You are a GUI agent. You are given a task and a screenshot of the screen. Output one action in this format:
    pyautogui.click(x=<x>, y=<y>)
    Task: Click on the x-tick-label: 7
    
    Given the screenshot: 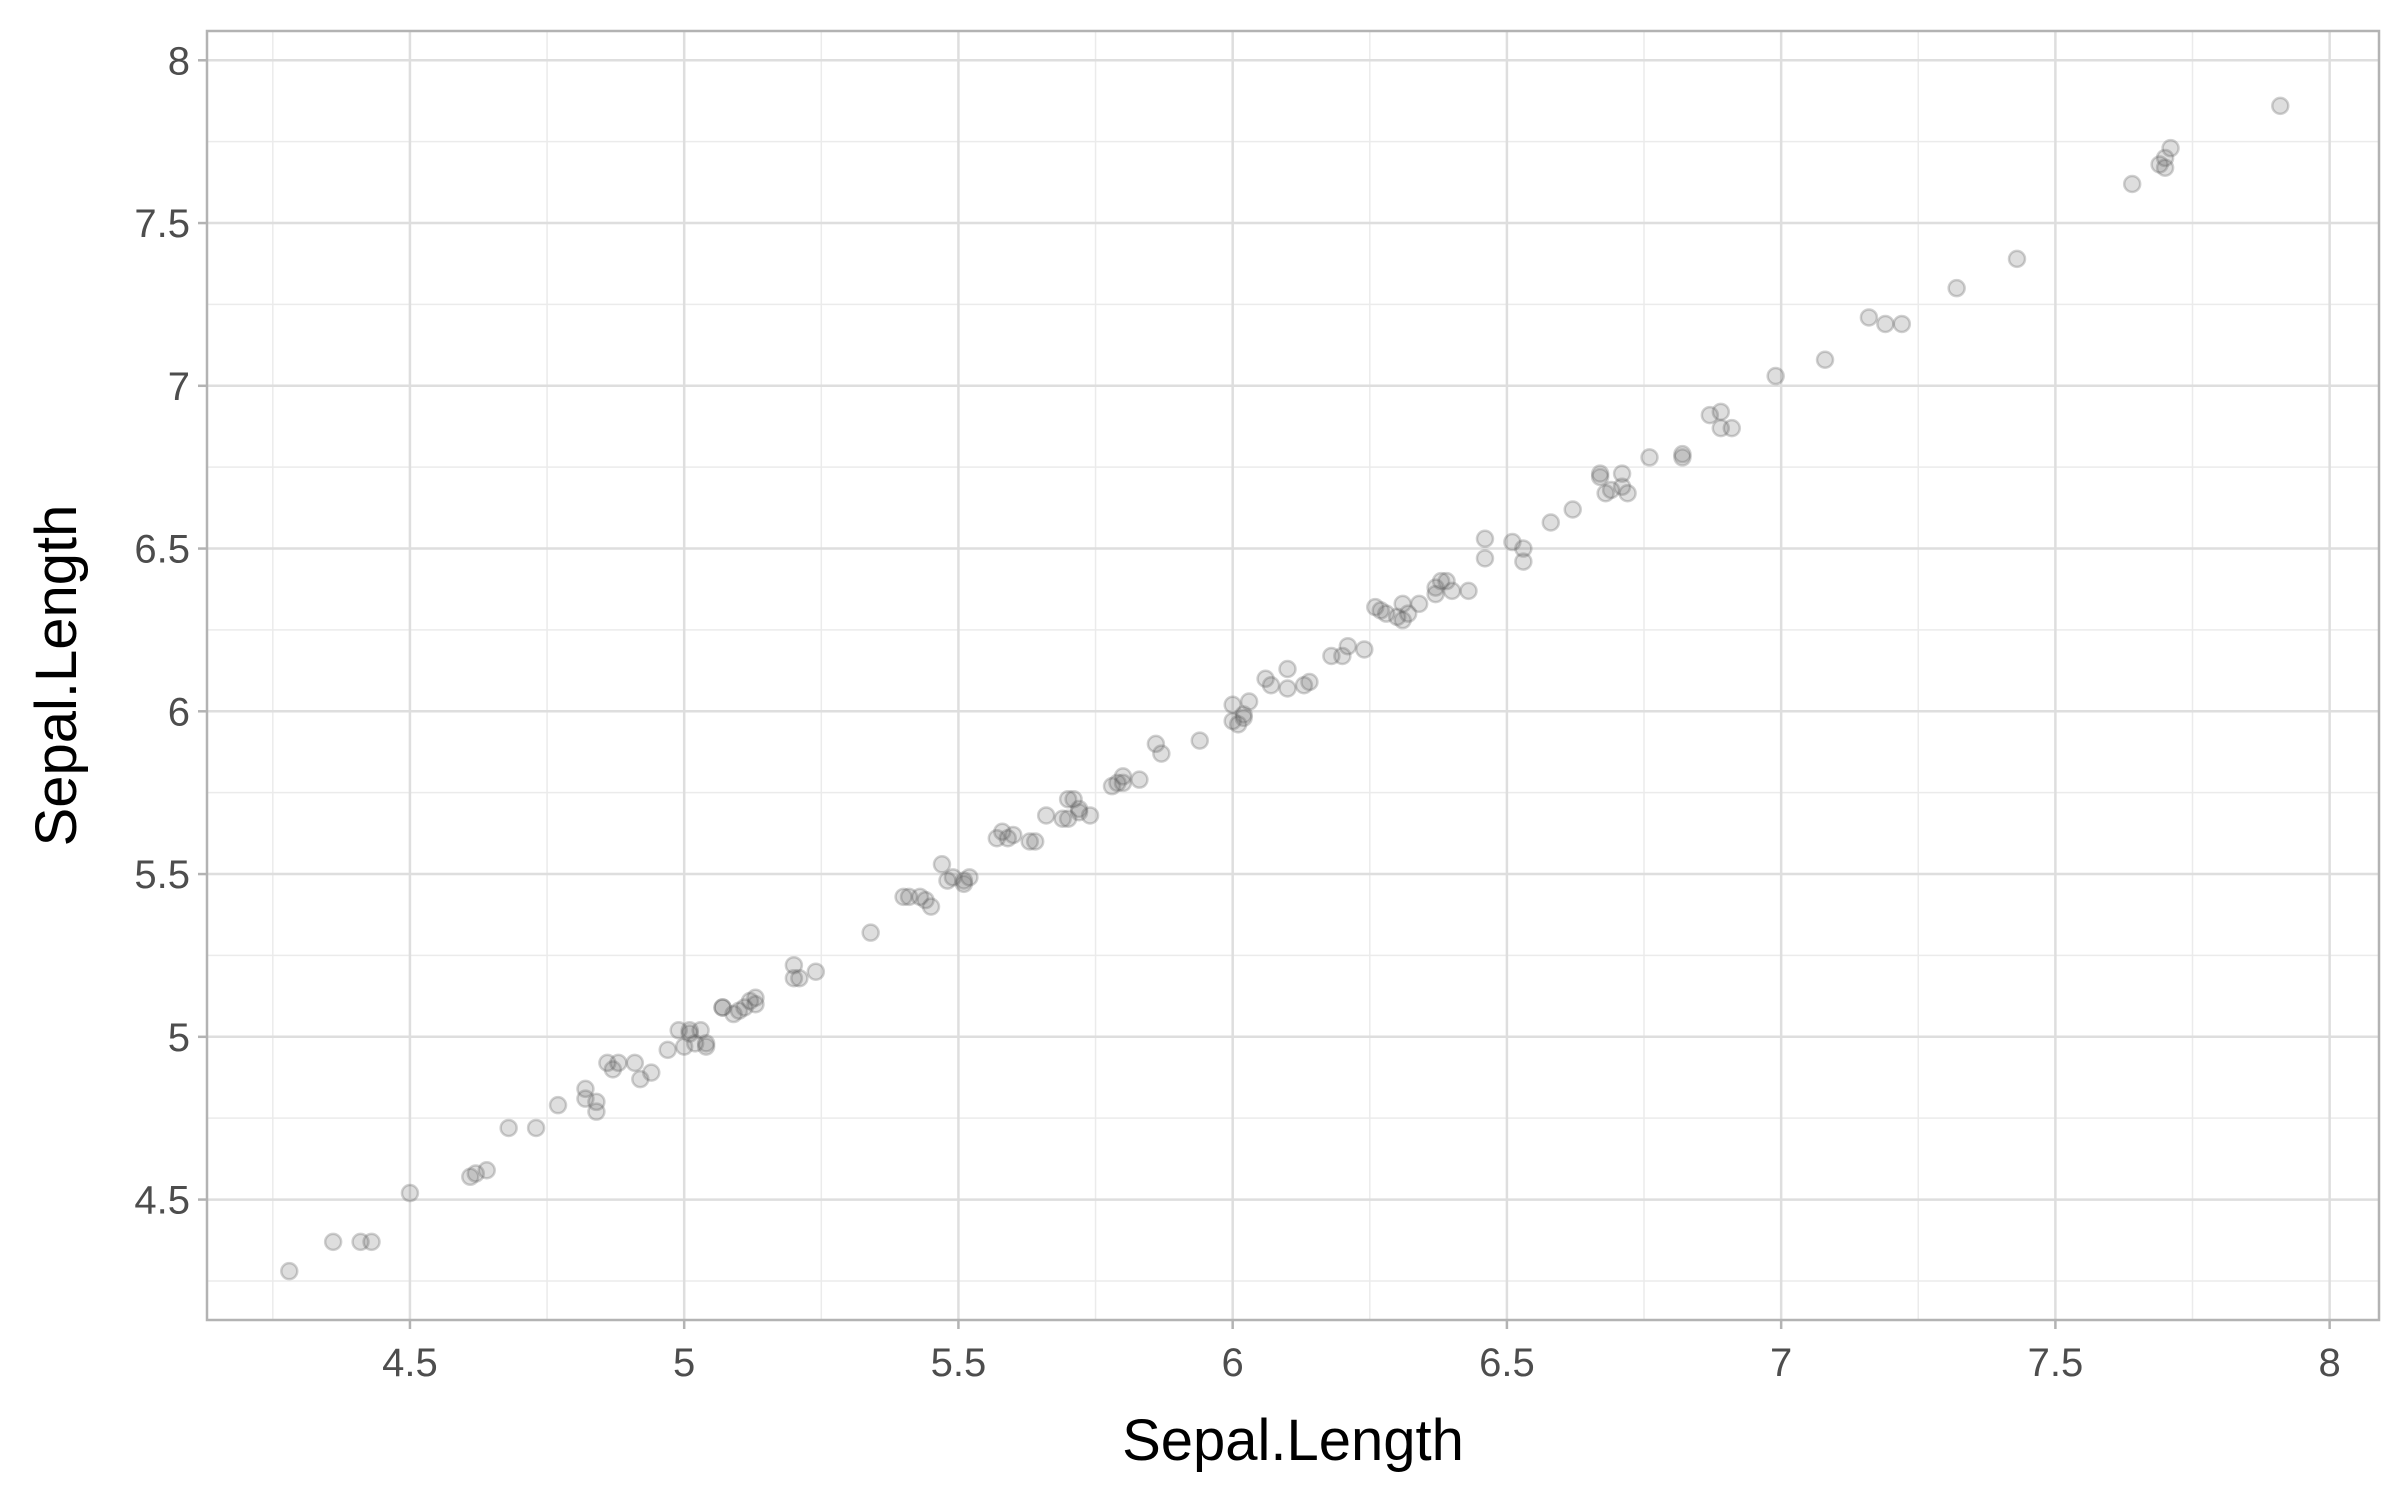 What is the action you would take?
    pyautogui.click(x=1781, y=1363)
    